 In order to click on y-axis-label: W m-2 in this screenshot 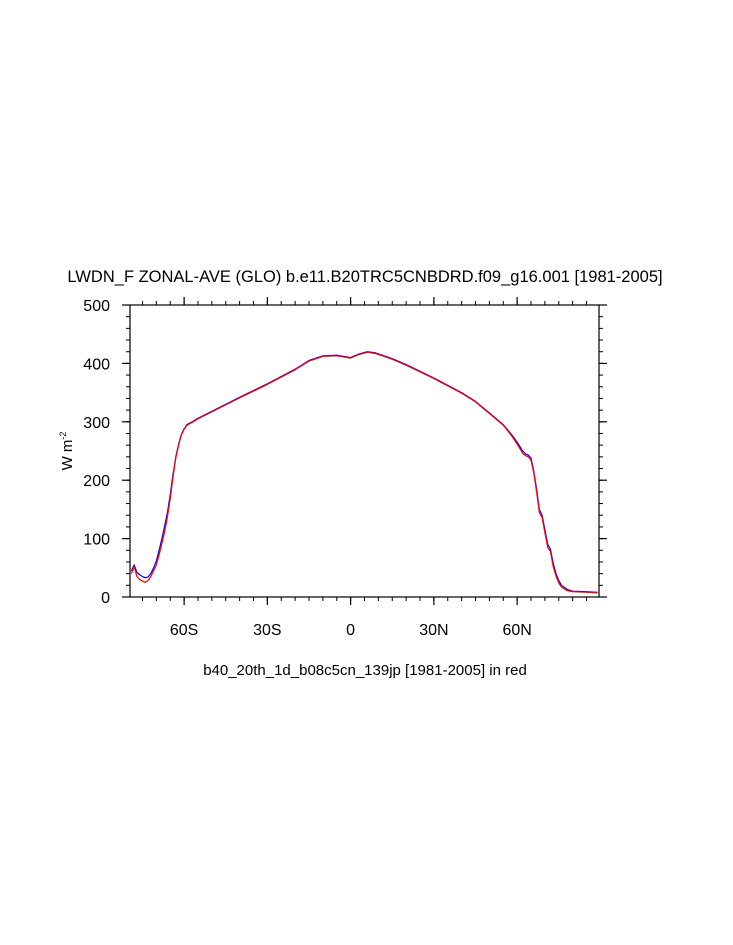, I will do `click(67, 451)`.